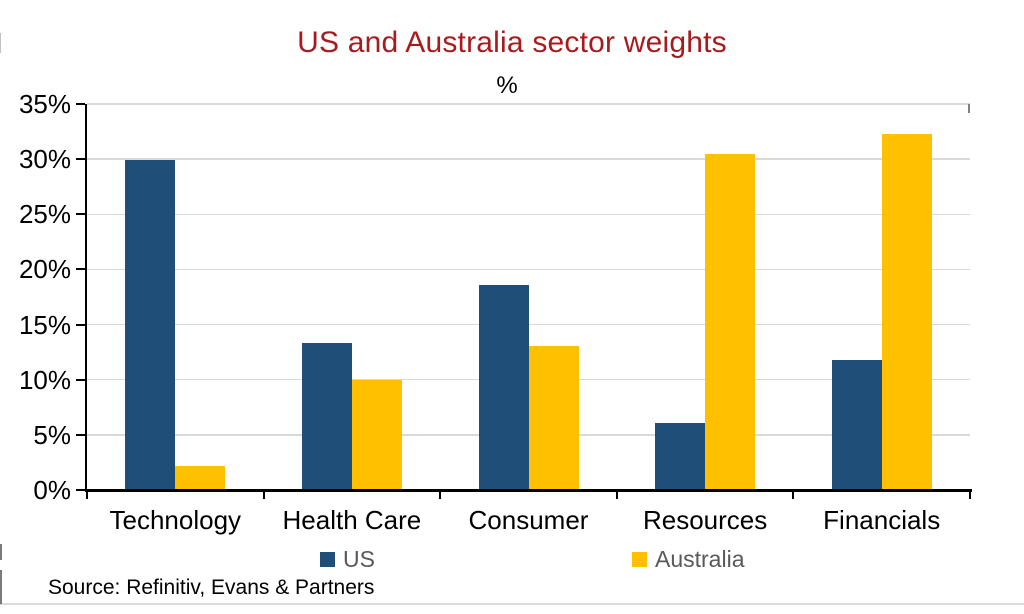  What do you see at coordinates (175, 520) in the screenshot?
I see `x-axis-category-label: Technology` at bounding box center [175, 520].